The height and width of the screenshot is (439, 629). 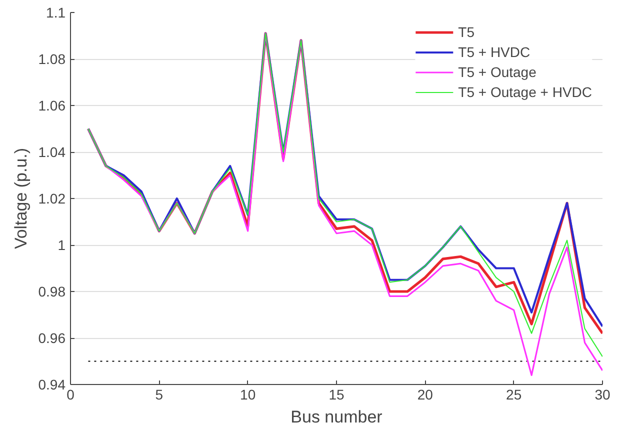 What do you see at coordinates (52, 292) in the screenshot?
I see `y-tick-label: 0.98` at bounding box center [52, 292].